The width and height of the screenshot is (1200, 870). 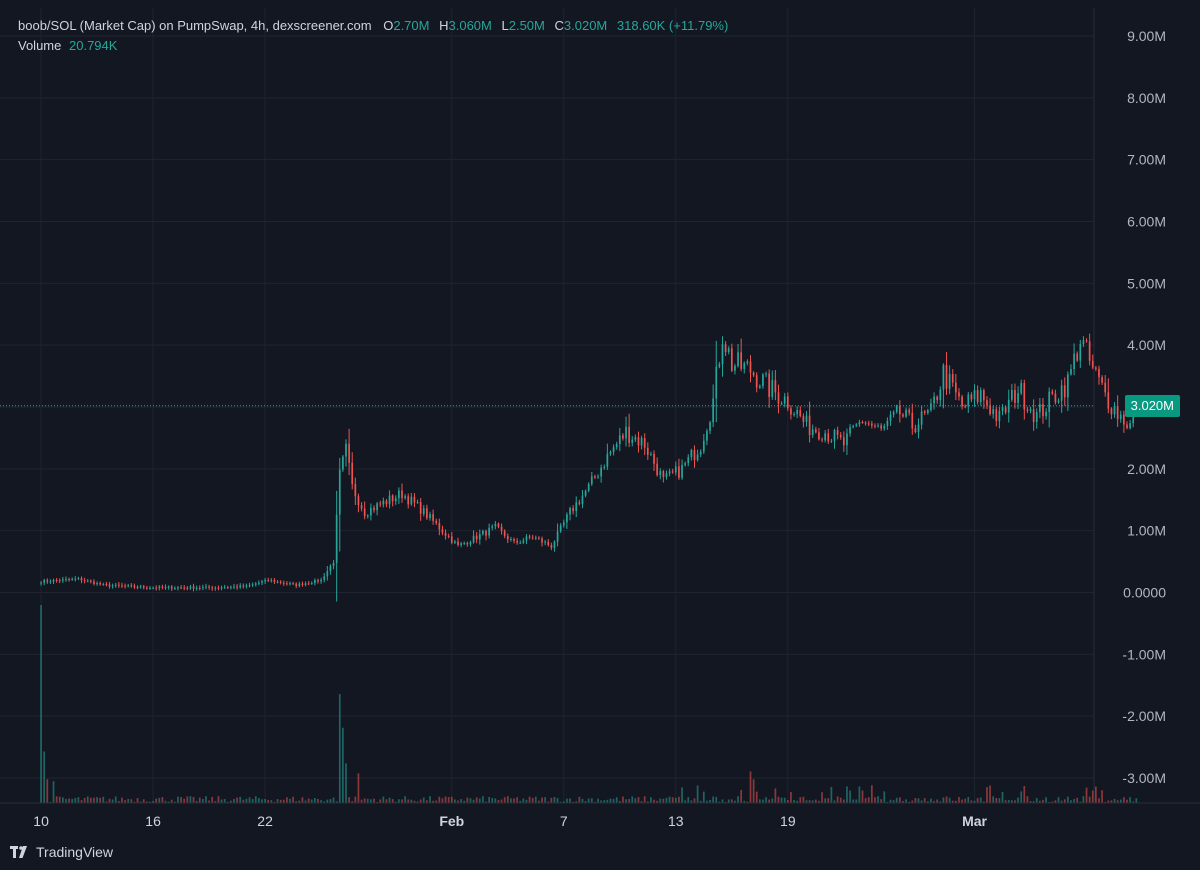 What do you see at coordinates (1146, 98) in the screenshot?
I see `y-tick-label: 8.00M` at bounding box center [1146, 98].